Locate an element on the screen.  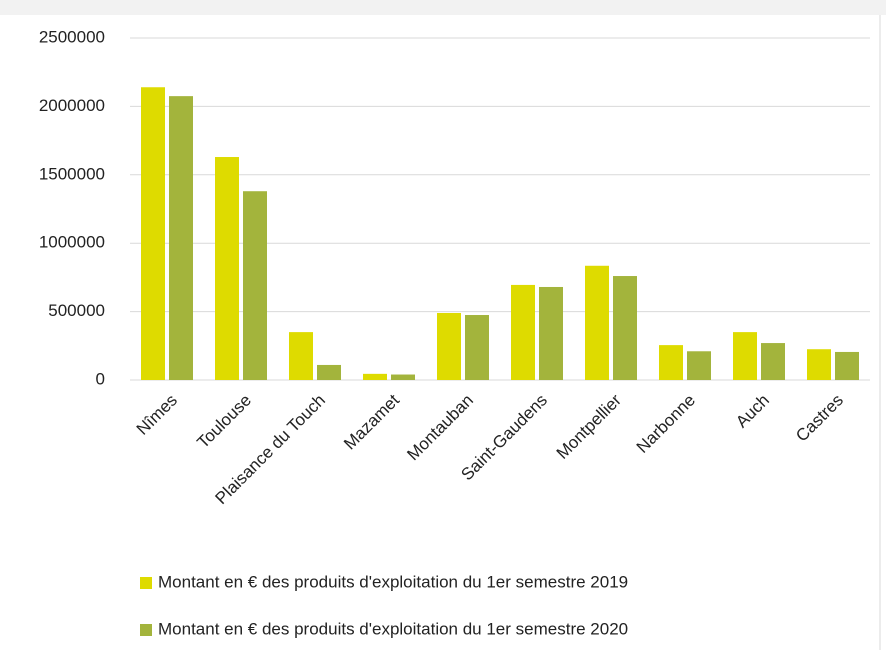
y-tick-label: 2500000 is located at coordinates (72, 36).